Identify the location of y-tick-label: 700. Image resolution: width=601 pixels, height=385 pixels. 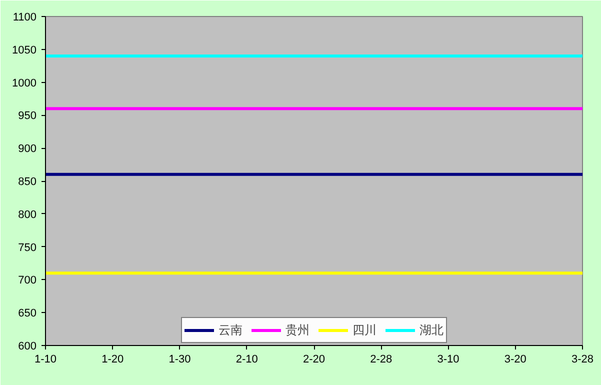
(27, 280).